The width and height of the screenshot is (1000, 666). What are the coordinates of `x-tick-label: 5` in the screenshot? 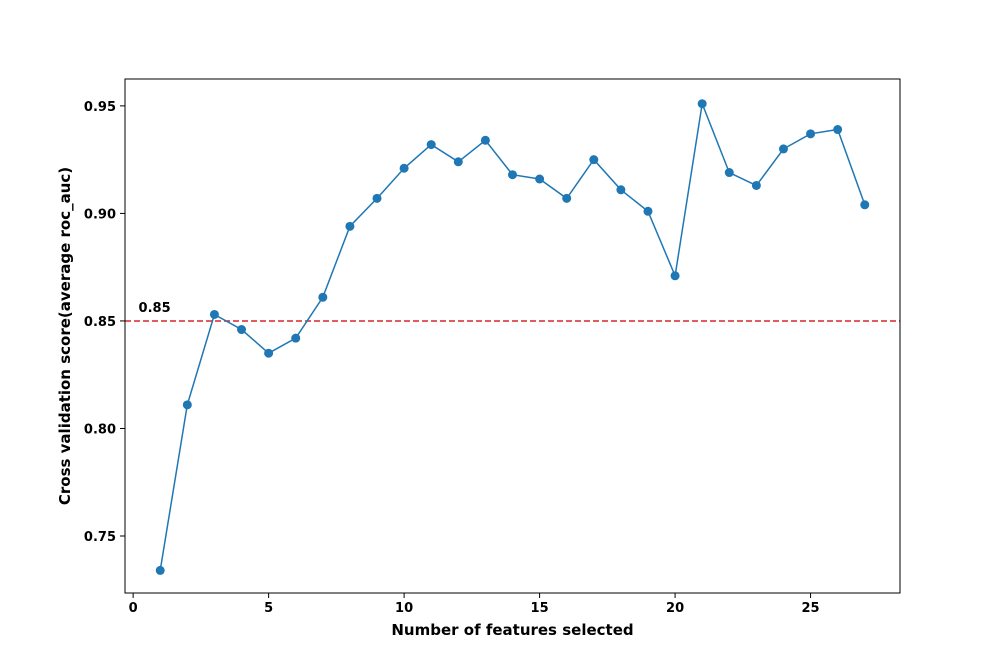 It's located at (268, 608).